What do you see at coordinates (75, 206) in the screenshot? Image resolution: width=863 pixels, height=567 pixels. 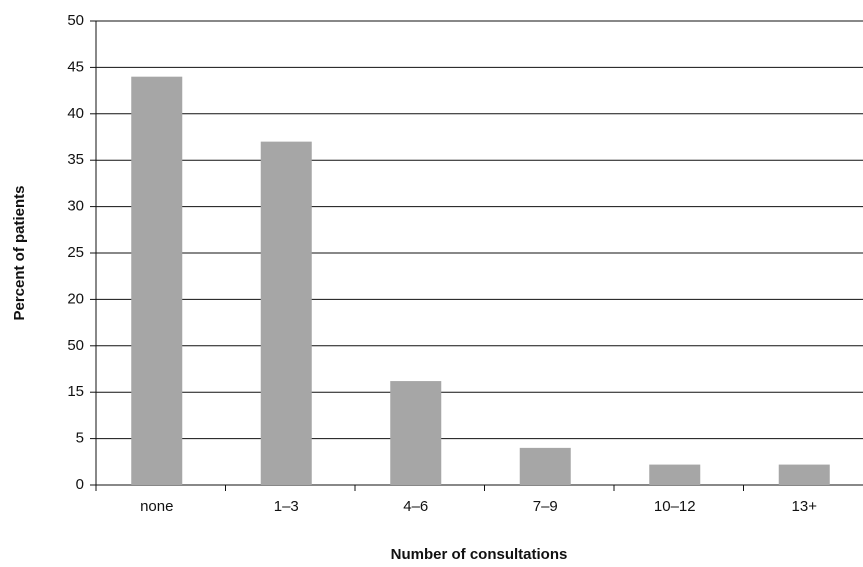 I see `y-tick-label: 30` at bounding box center [75, 206].